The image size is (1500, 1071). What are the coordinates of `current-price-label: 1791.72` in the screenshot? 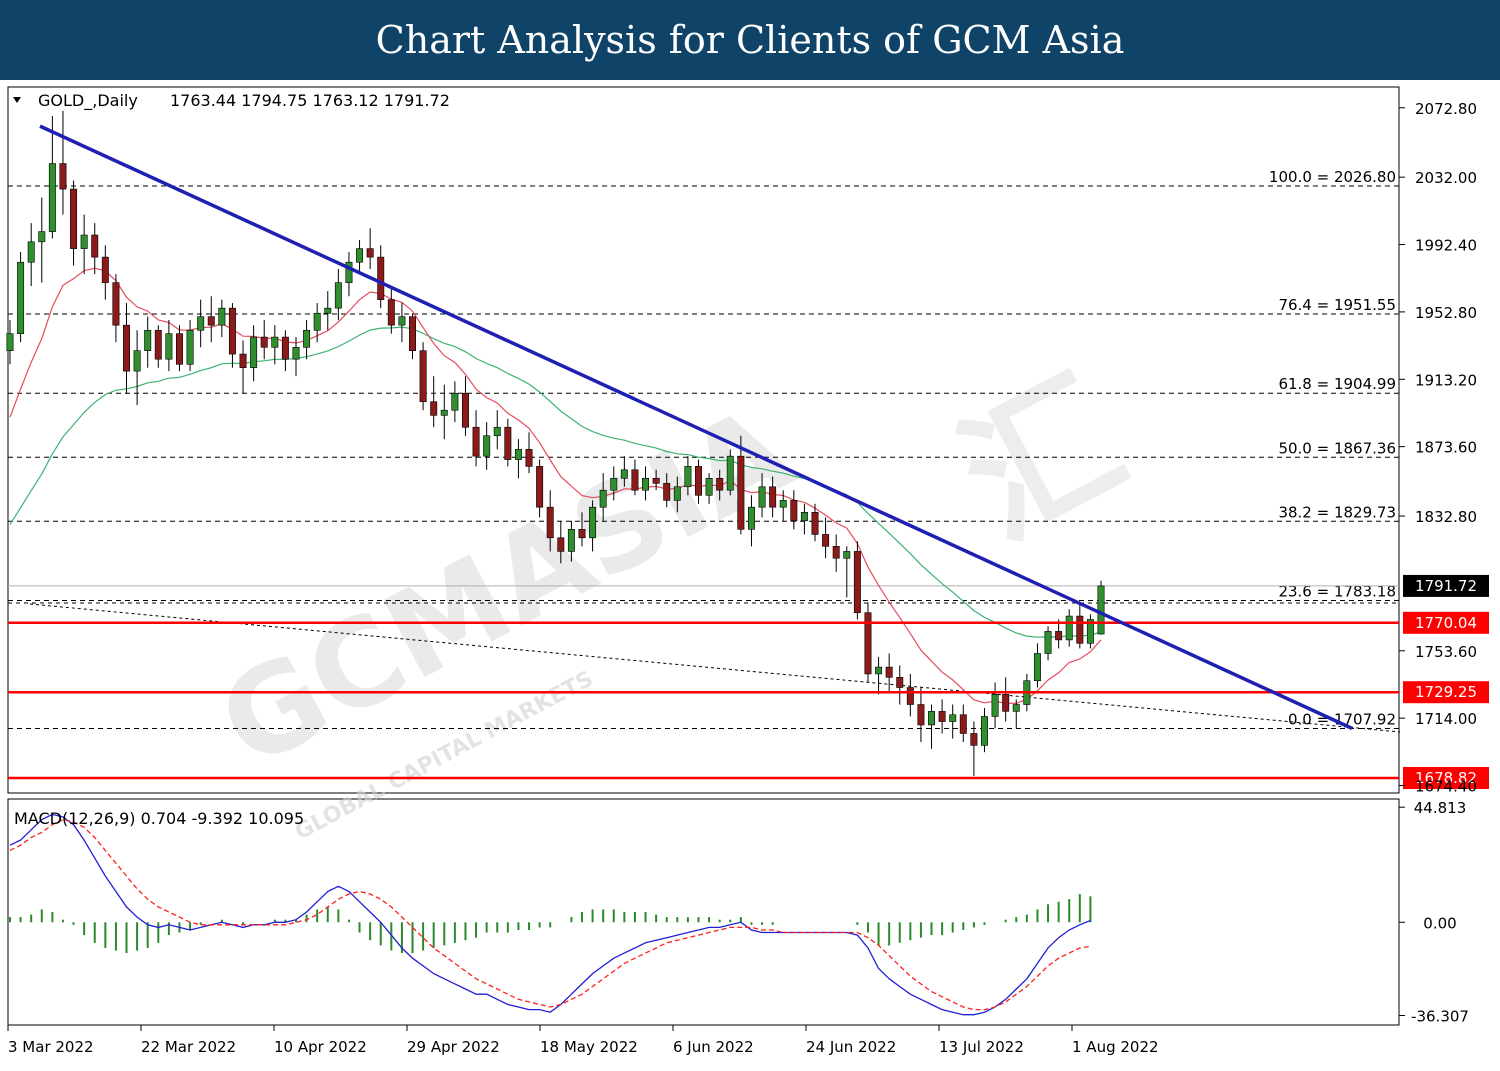 It's located at (1446, 586).